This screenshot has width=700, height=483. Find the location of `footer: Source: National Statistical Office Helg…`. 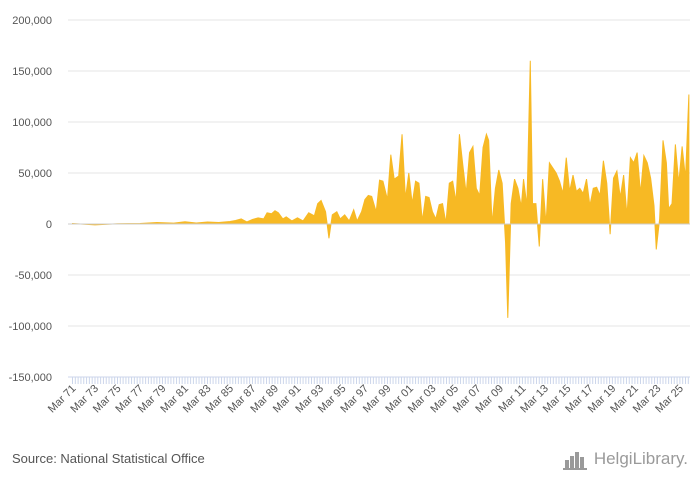

footer: Source: National Statistical Office Helg… is located at coordinates (350, 461).